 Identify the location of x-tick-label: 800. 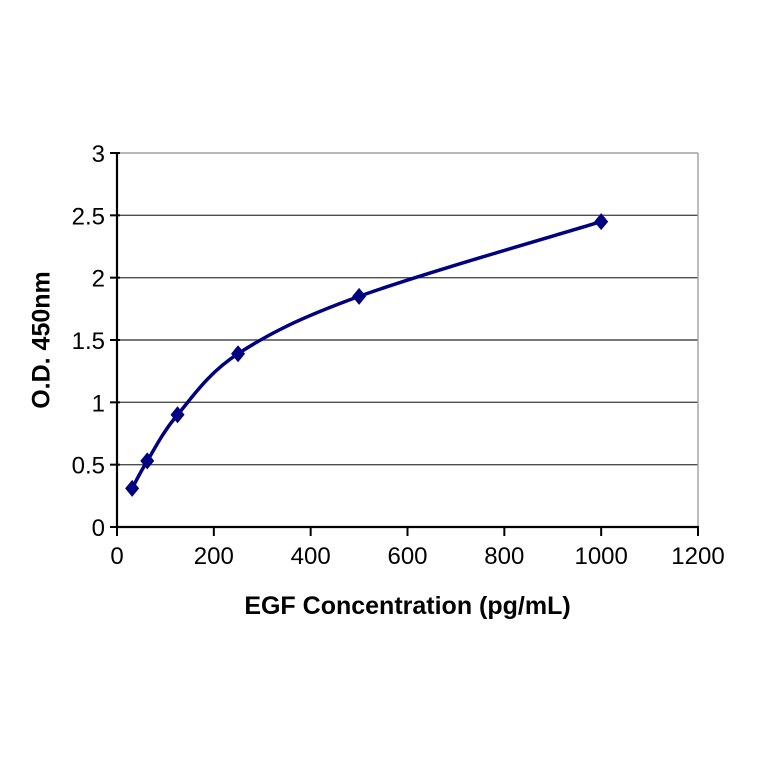
(504, 556).